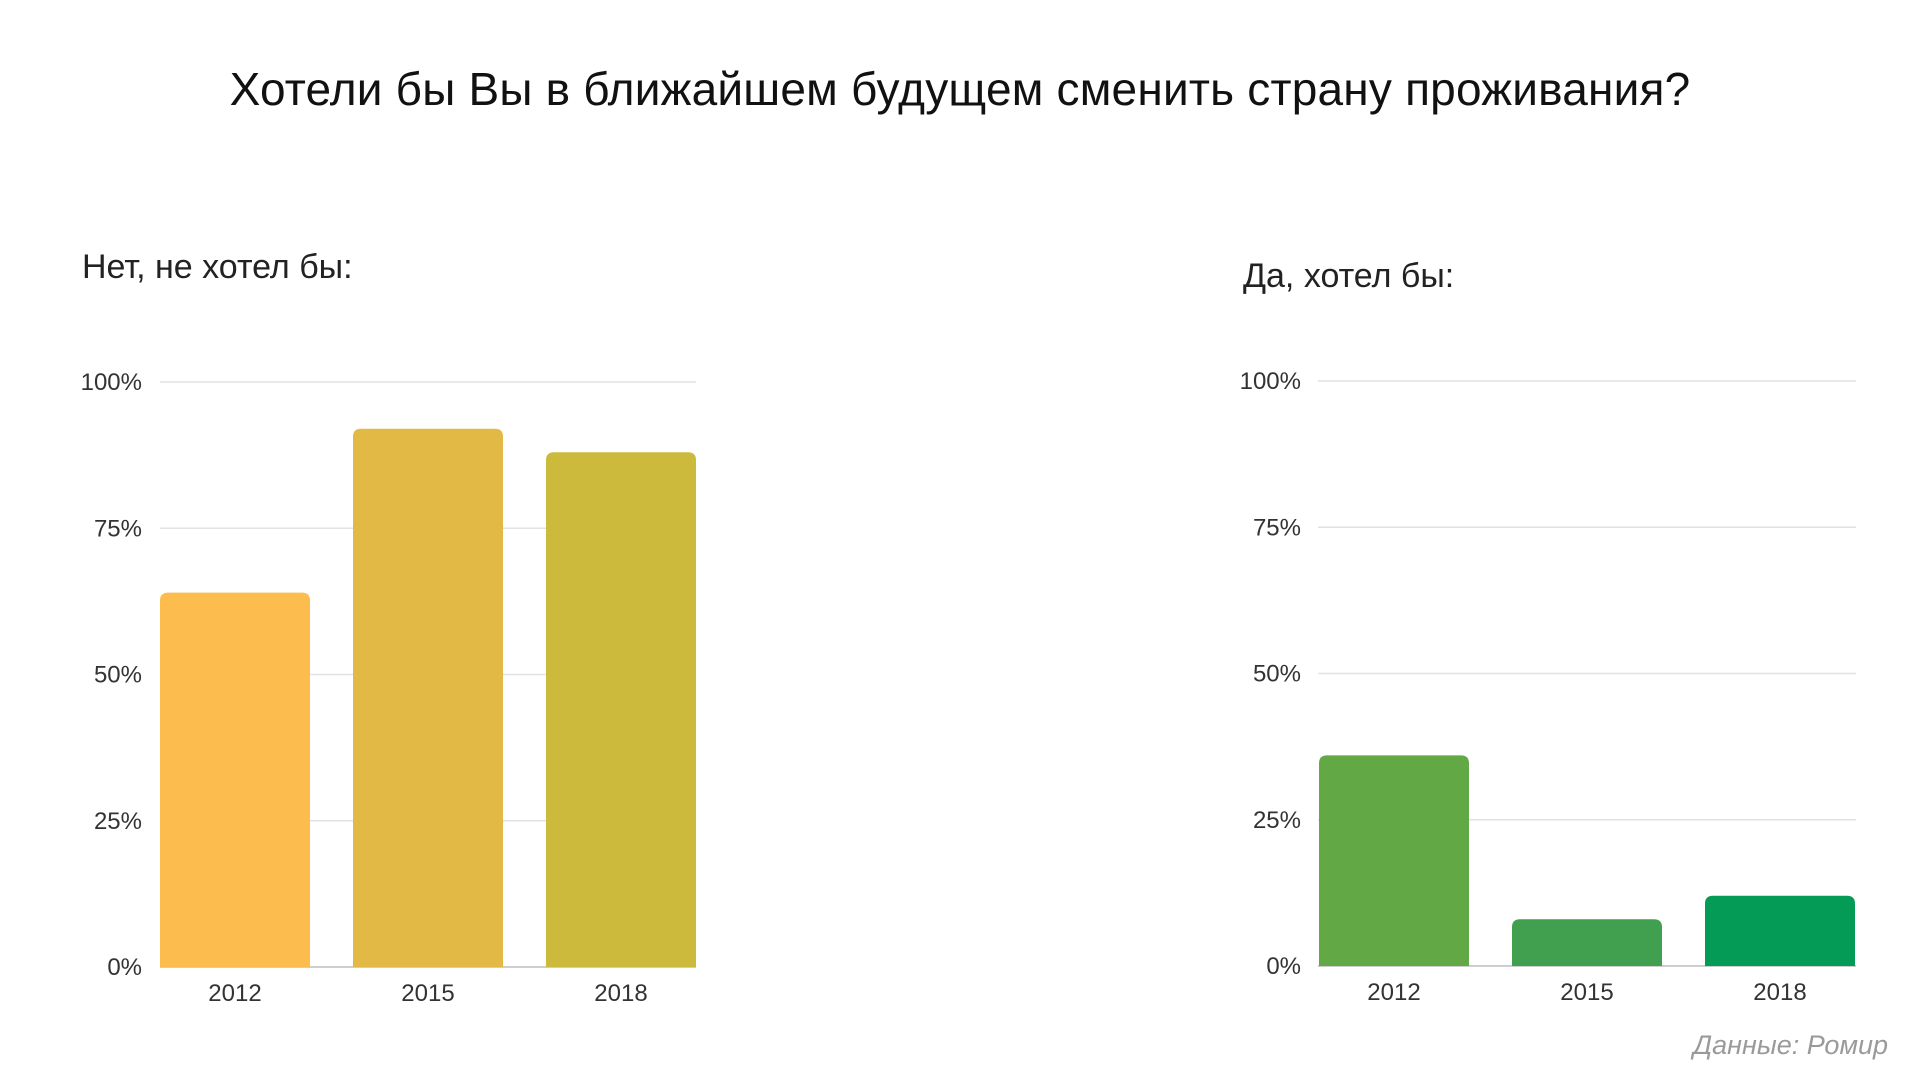  I want to click on source-note: Данные: Ромир, so click(1790, 1045).